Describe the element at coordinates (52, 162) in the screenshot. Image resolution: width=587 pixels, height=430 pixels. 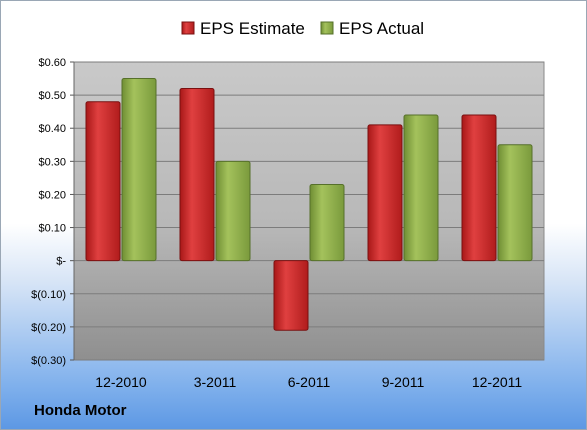
I see `y-tick-label: $0.30` at that location.